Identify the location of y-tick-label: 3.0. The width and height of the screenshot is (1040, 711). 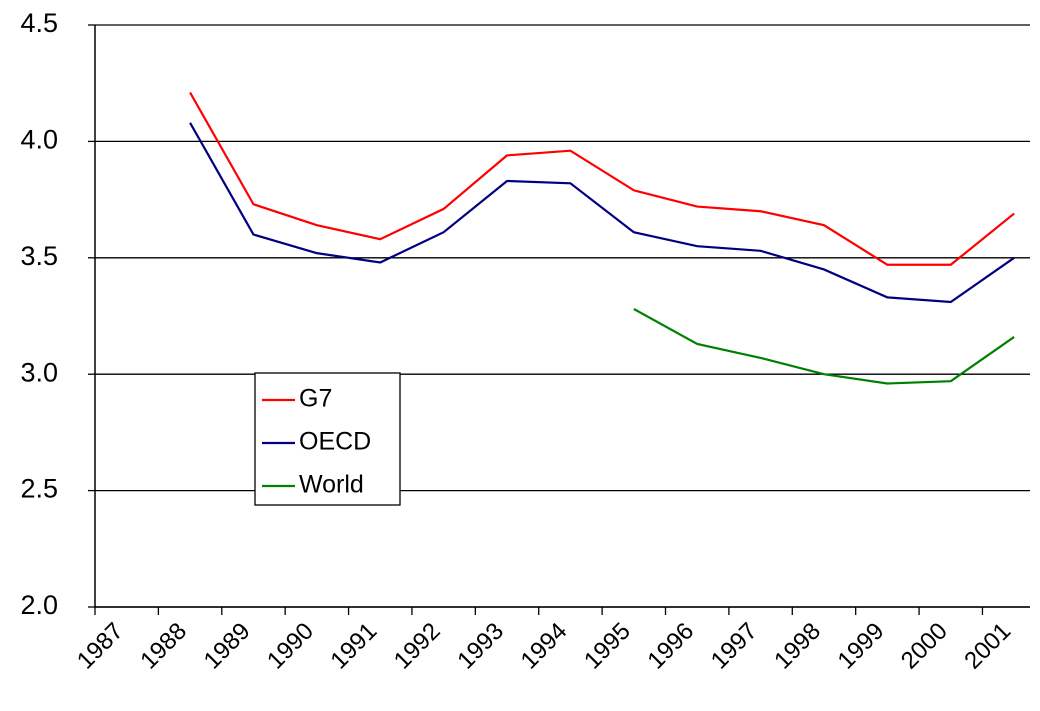
(39, 372).